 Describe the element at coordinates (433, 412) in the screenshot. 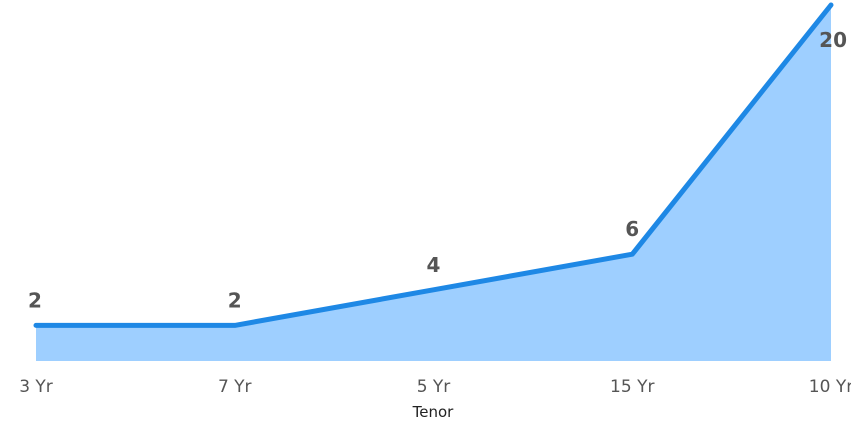

I see `x-axis-title: Tenor` at that location.